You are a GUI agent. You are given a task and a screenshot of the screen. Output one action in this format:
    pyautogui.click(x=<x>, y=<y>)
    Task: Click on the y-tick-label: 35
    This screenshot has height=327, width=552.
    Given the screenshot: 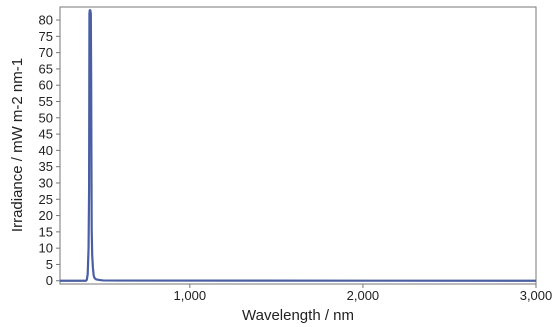 What is the action you would take?
    pyautogui.click(x=46, y=166)
    